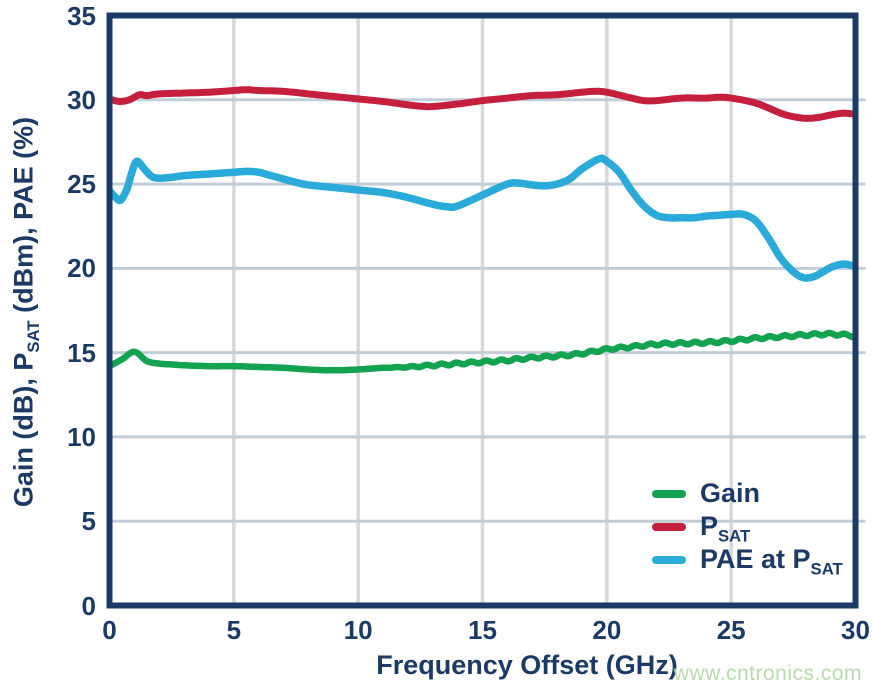 The image size is (874, 696). What do you see at coordinates (730, 493) in the screenshot?
I see `legend-label-gain: Gain` at bounding box center [730, 493].